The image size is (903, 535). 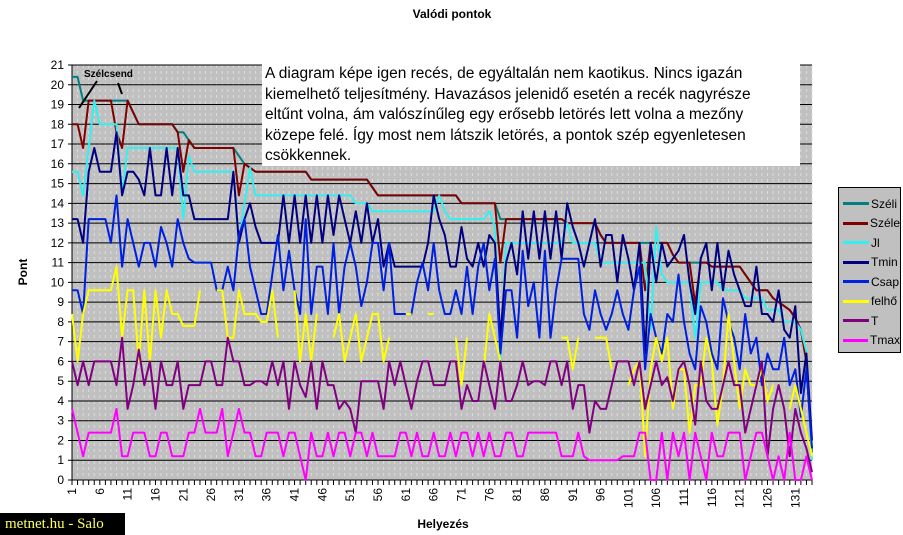 I want to click on chart-title: Valódi pontok, so click(x=452, y=14).